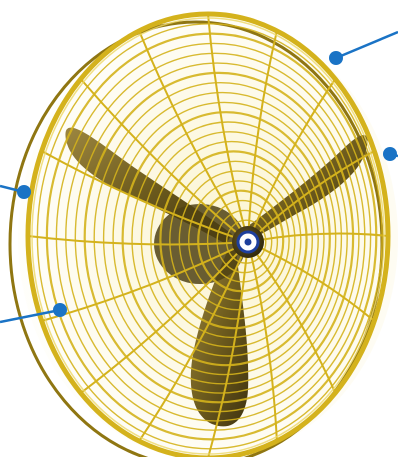 The width and height of the screenshot is (398, 457). I want to click on callout-line-top-right, so click(366, 45).